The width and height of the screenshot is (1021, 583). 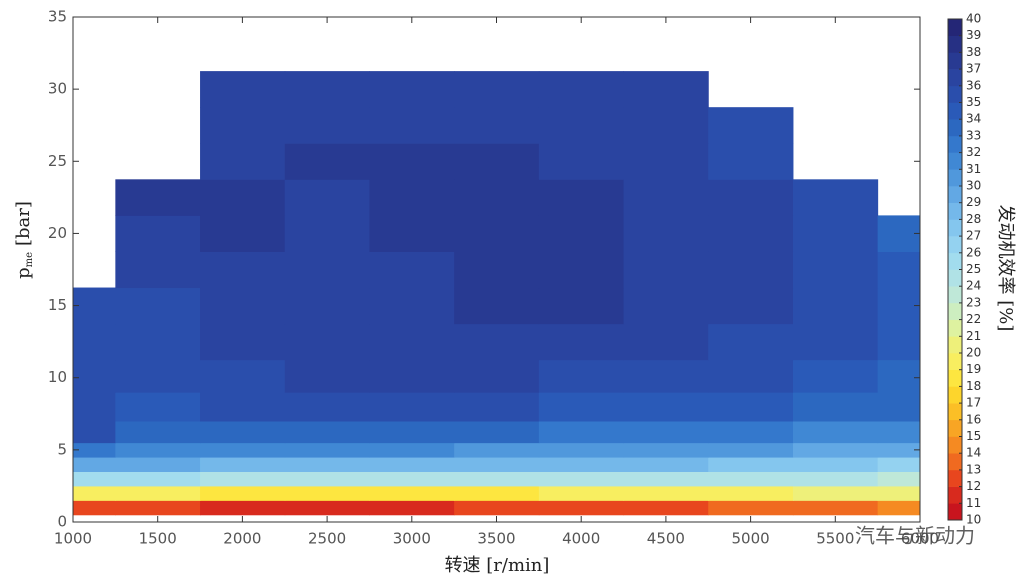 What do you see at coordinates (973, 202) in the screenshot?
I see `colorbar-tick-label: 29` at bounding box center [973, 202].